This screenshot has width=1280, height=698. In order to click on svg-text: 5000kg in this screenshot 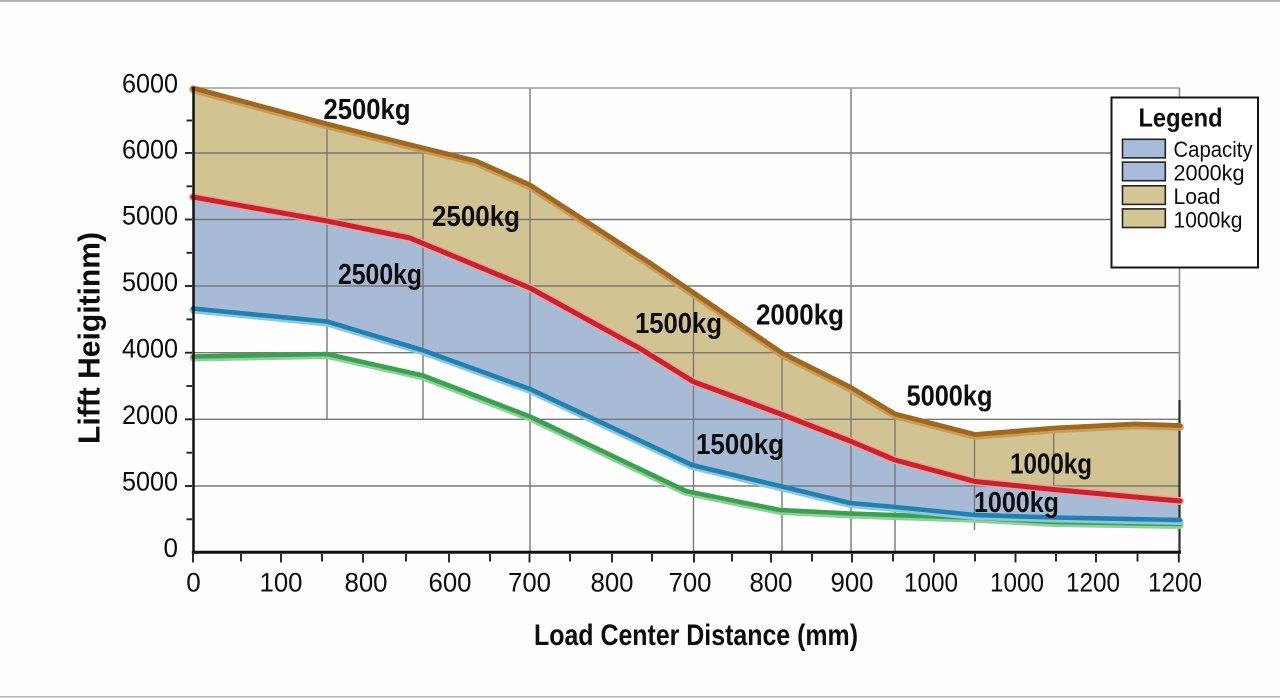, I will do `click(950, 397)`.